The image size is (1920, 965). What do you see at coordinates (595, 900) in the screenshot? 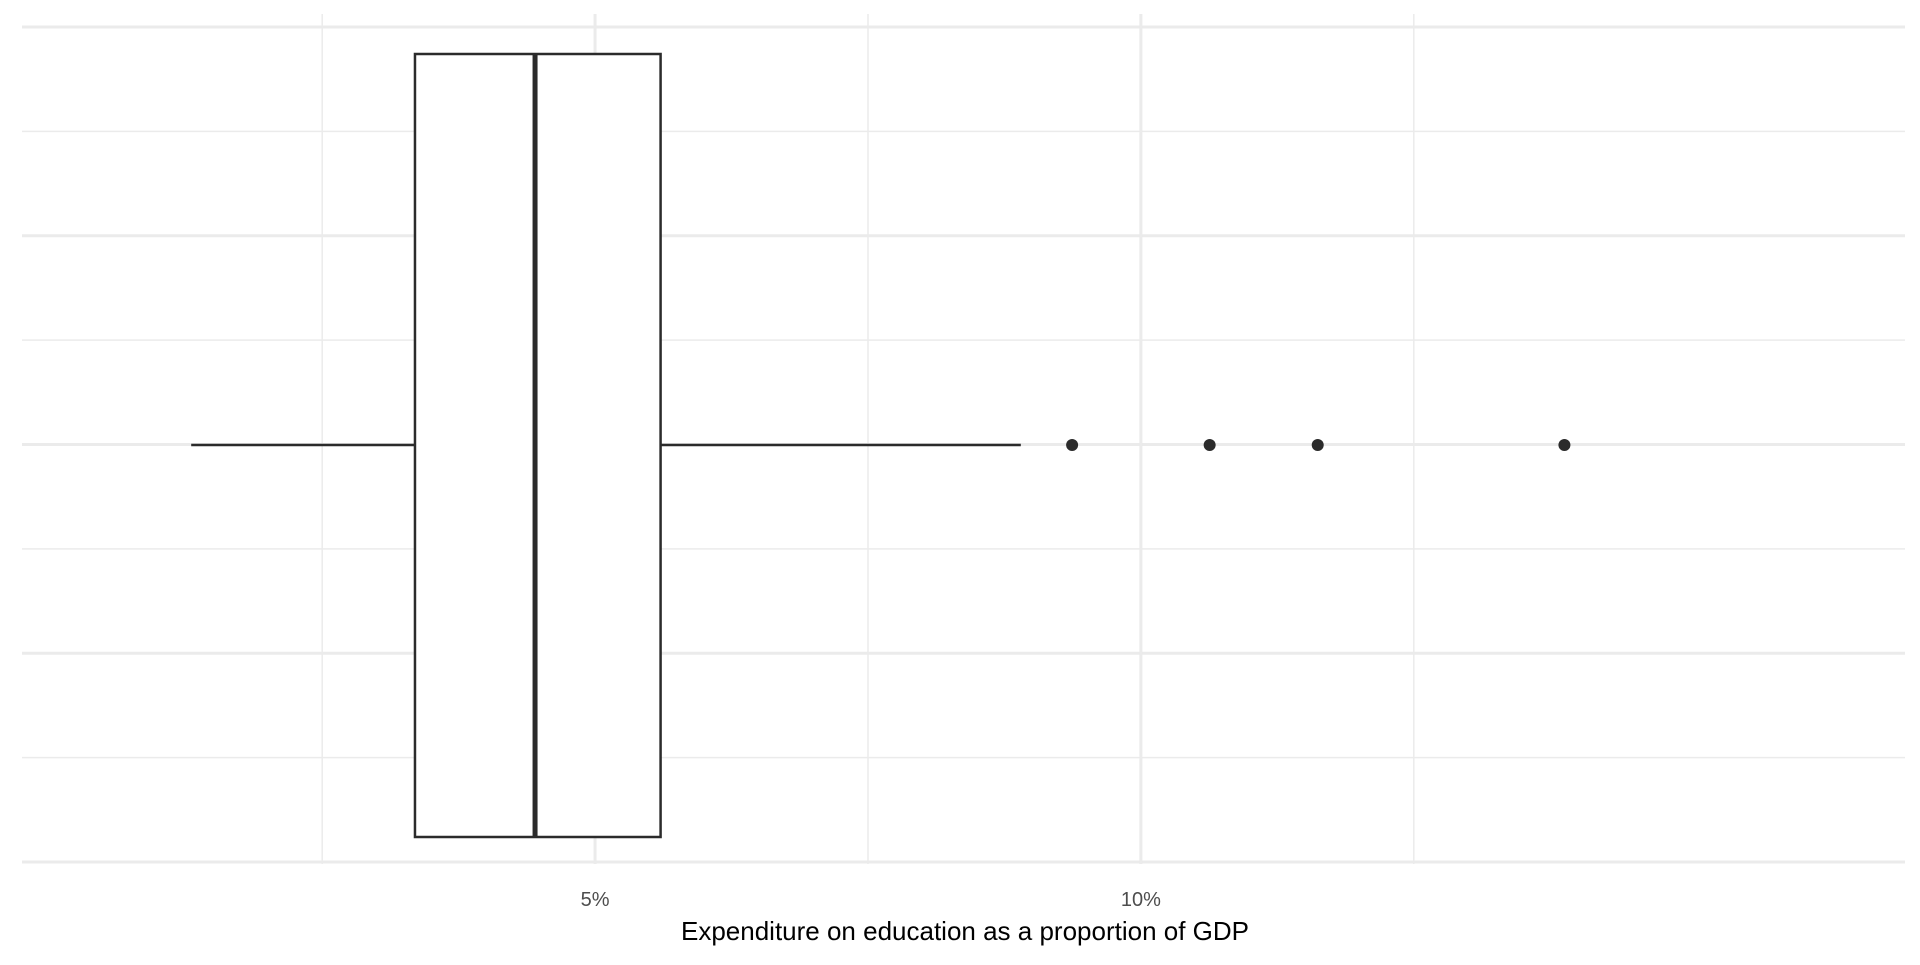
I see `x-tick-label: 5%` at bounding box center [595, 900].